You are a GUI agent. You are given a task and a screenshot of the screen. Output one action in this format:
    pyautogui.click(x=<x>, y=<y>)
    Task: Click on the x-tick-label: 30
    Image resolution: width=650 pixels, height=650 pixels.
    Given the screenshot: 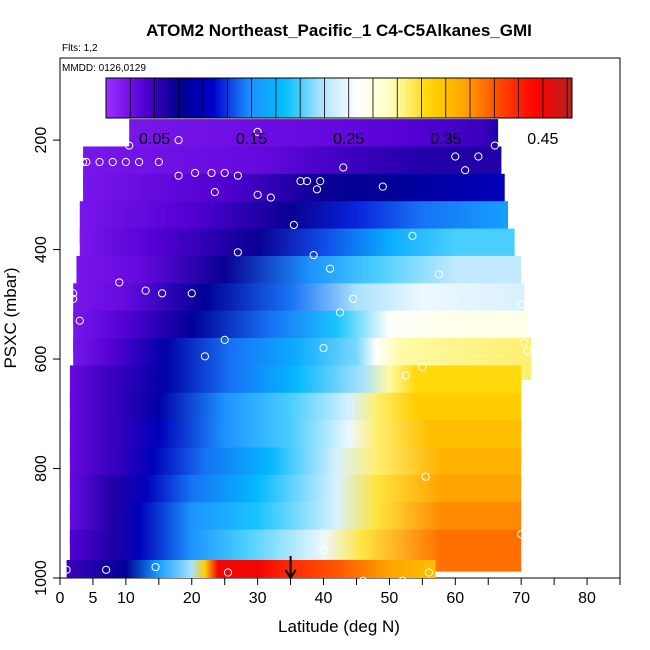 What is the action you would take?
    pyautogui.click(x=258, y=598)
    